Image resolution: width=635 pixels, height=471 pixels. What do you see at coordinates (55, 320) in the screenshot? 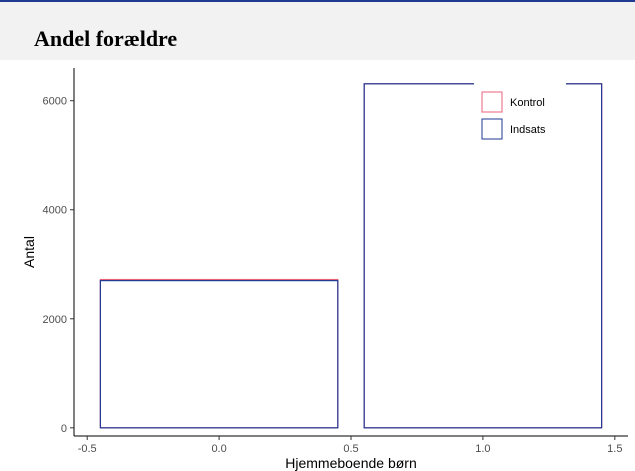
I see `y-tick-label: 2000` at bounding box center [55, 320].